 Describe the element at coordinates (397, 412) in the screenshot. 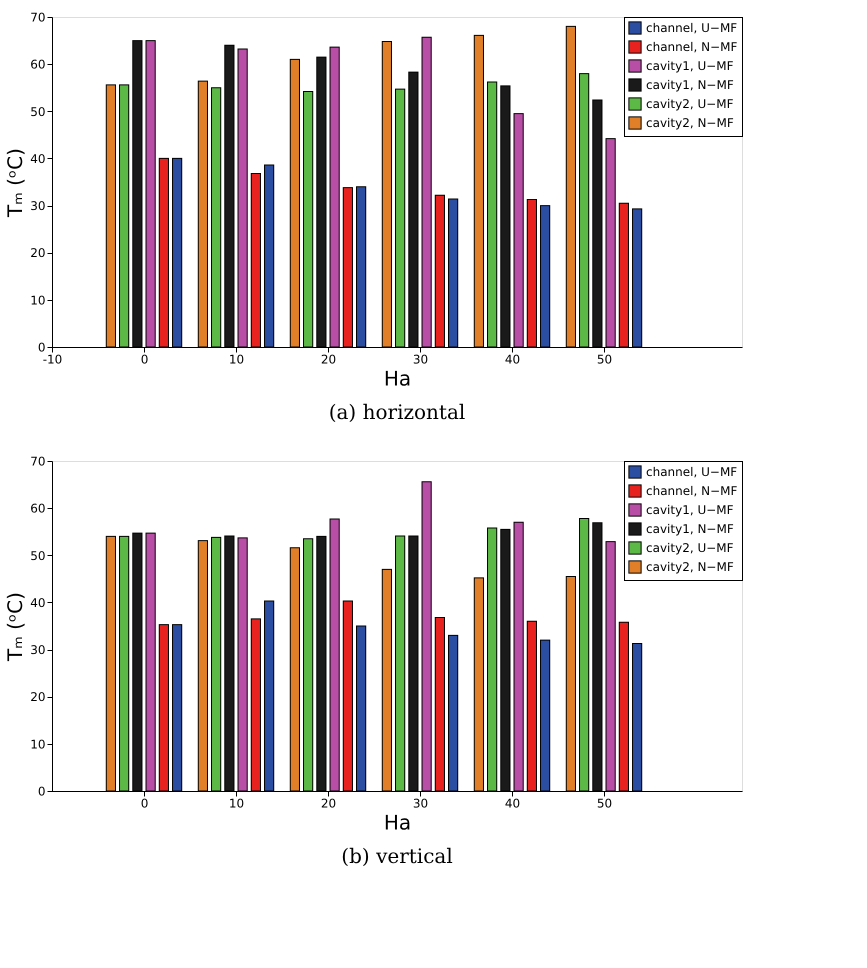

I see `text: (a) horizontal` at that location.